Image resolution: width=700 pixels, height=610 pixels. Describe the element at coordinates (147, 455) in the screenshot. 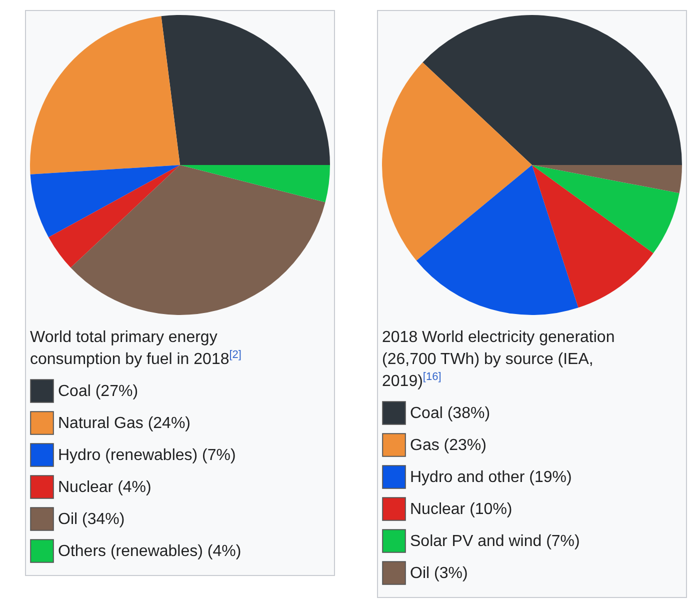

I see `legend-label: Hydro (renewables) (7%)` at that location.